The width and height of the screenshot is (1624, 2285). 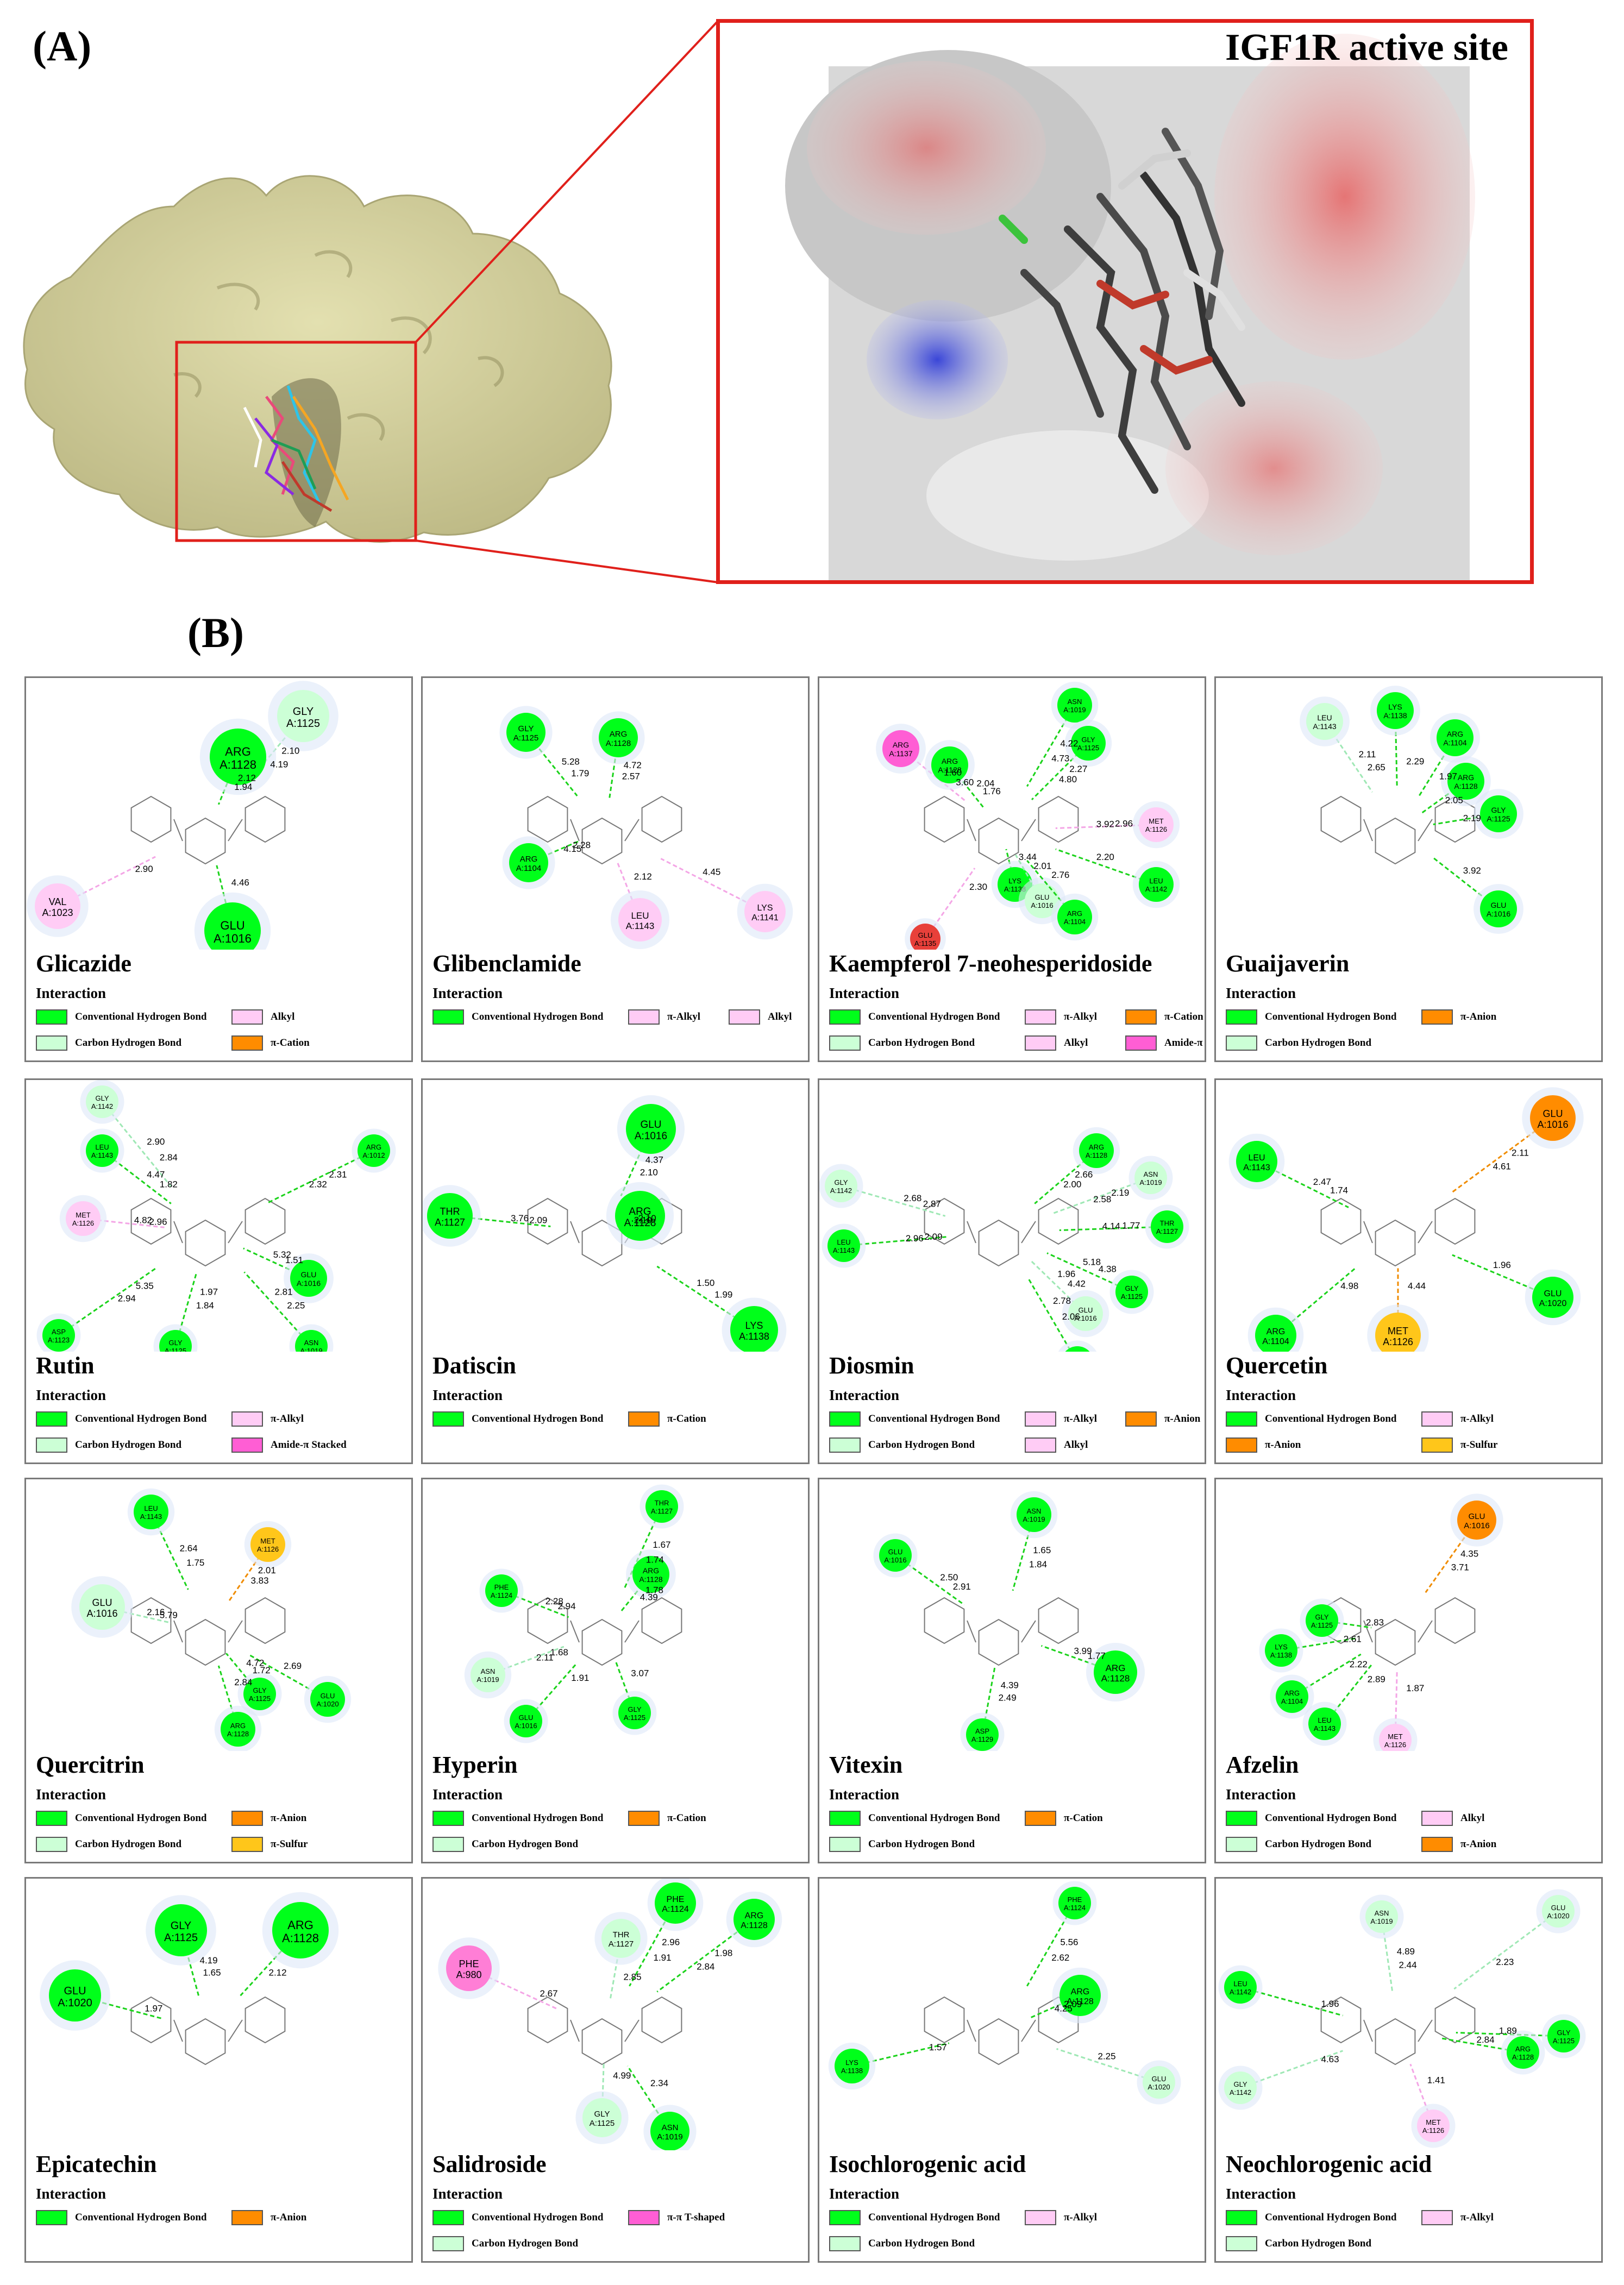 I want to click on distance-label: 2.11, so click(x=1521, y=1152).